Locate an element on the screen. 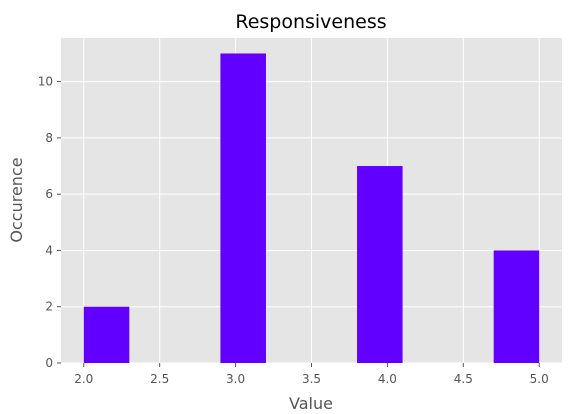 The height and width of the screenshot is (414, 571). x-axis-label: Value is located at coordinates (311, 403).